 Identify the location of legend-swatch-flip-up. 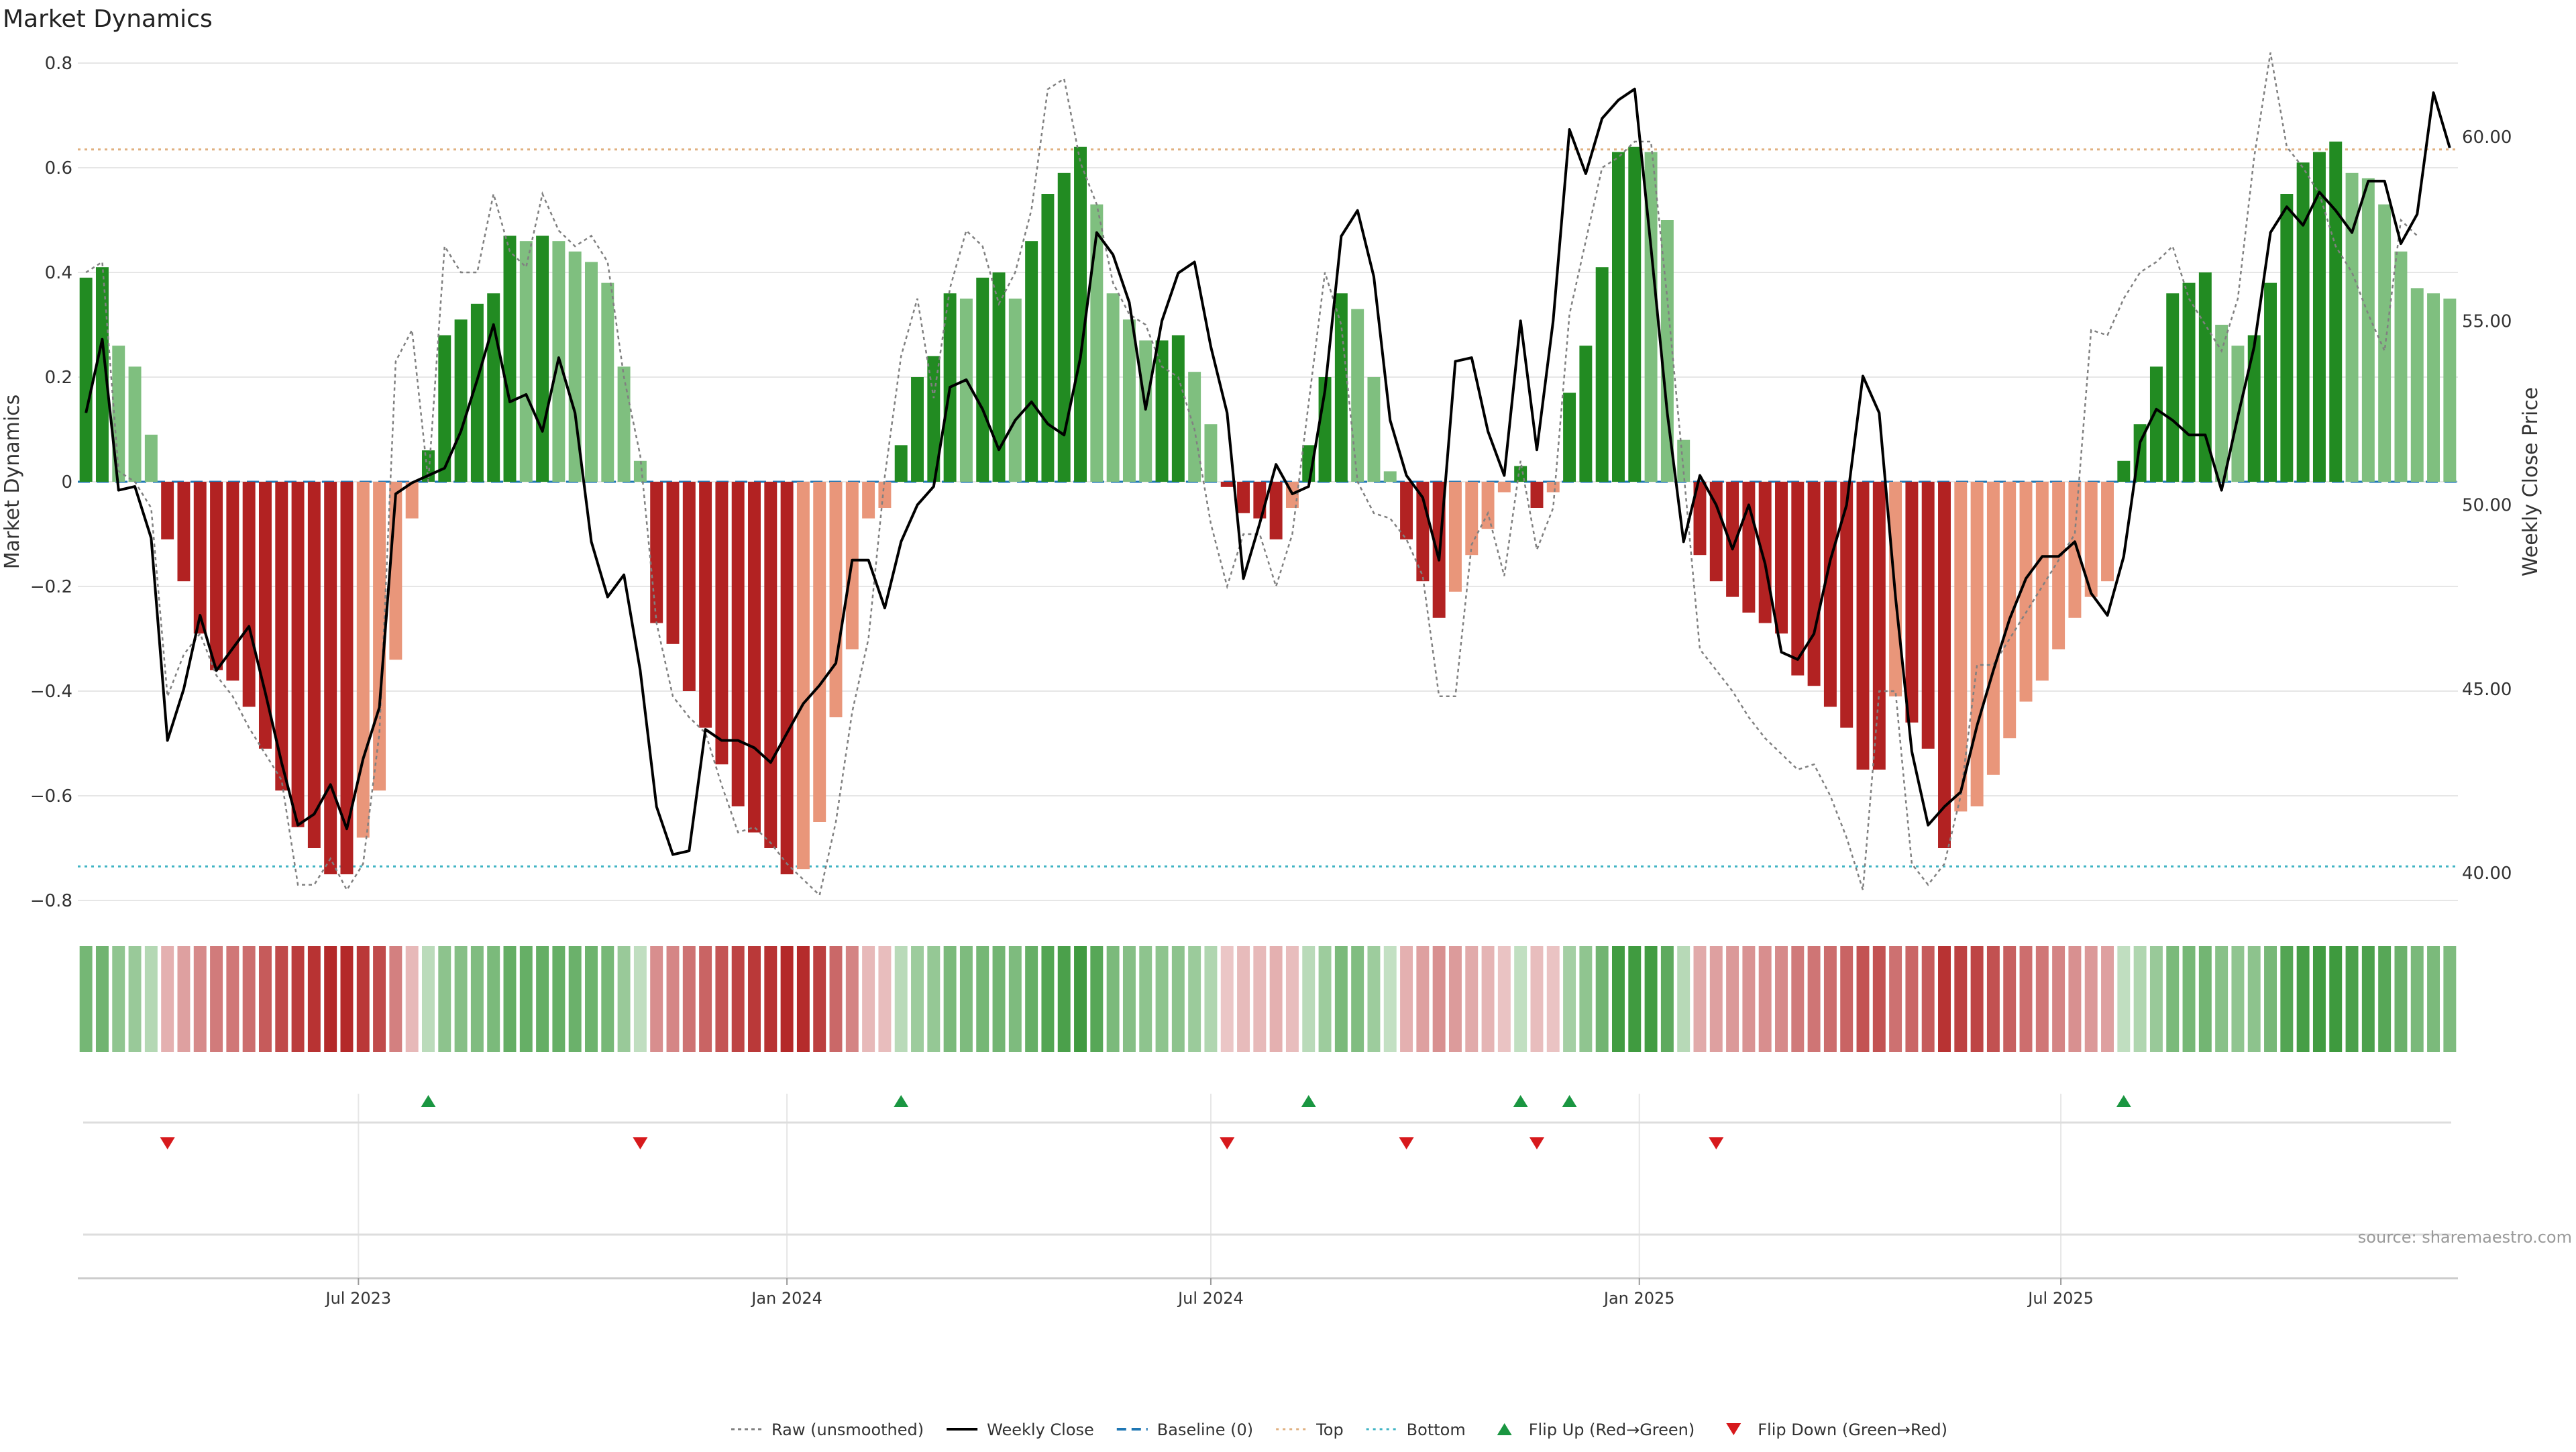
(1504, 1429).